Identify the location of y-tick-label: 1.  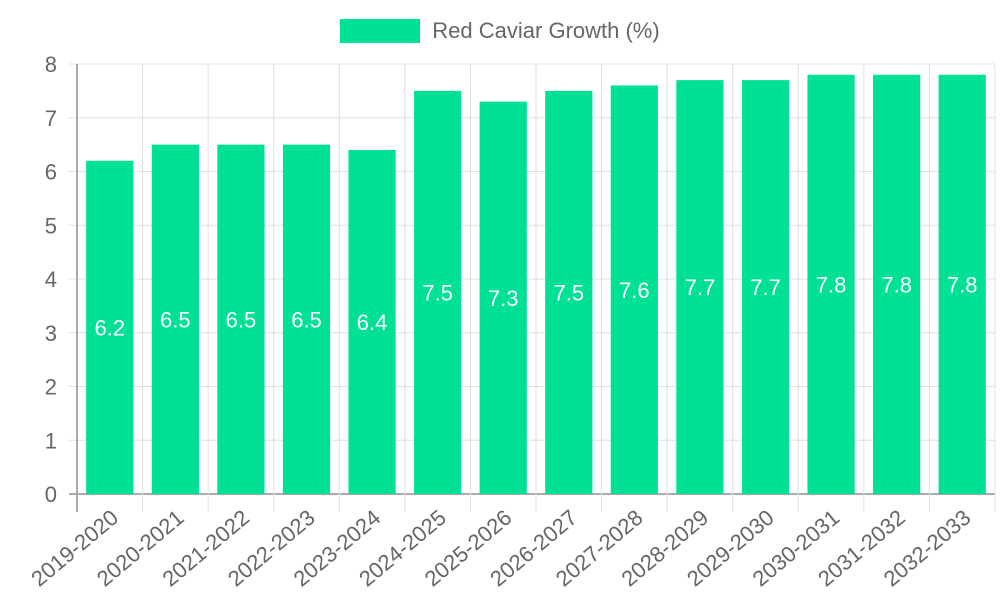
(51, 440).